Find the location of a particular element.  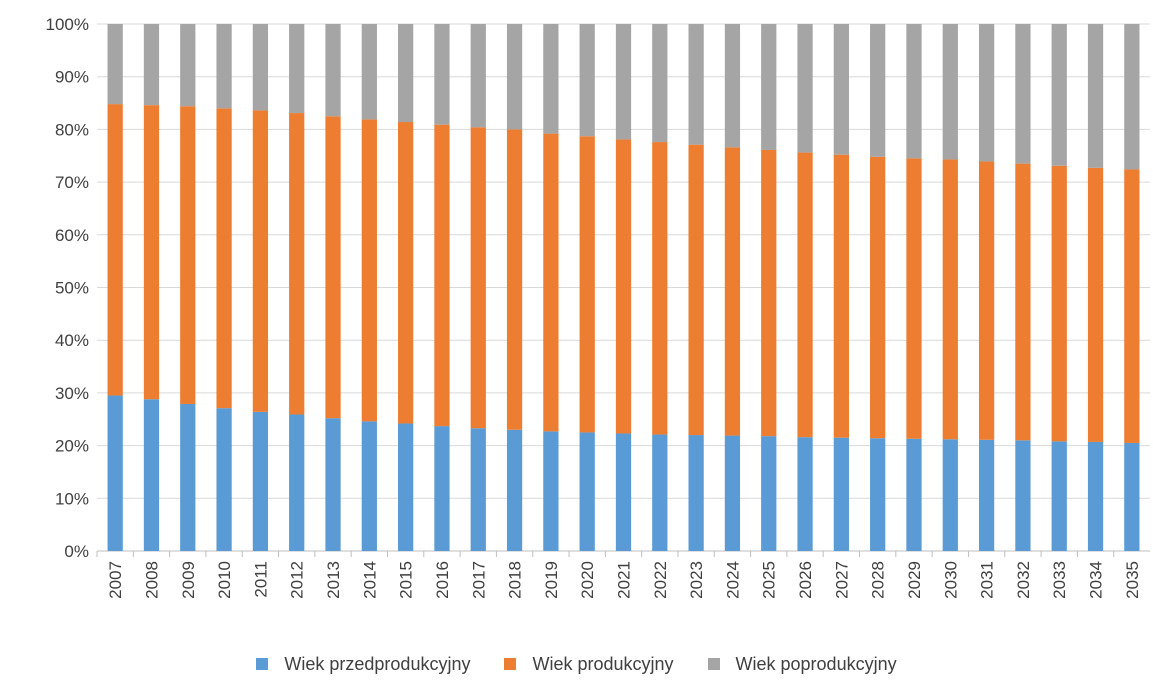

x-tick-label: 2014 is located at coordinates (369, 580).